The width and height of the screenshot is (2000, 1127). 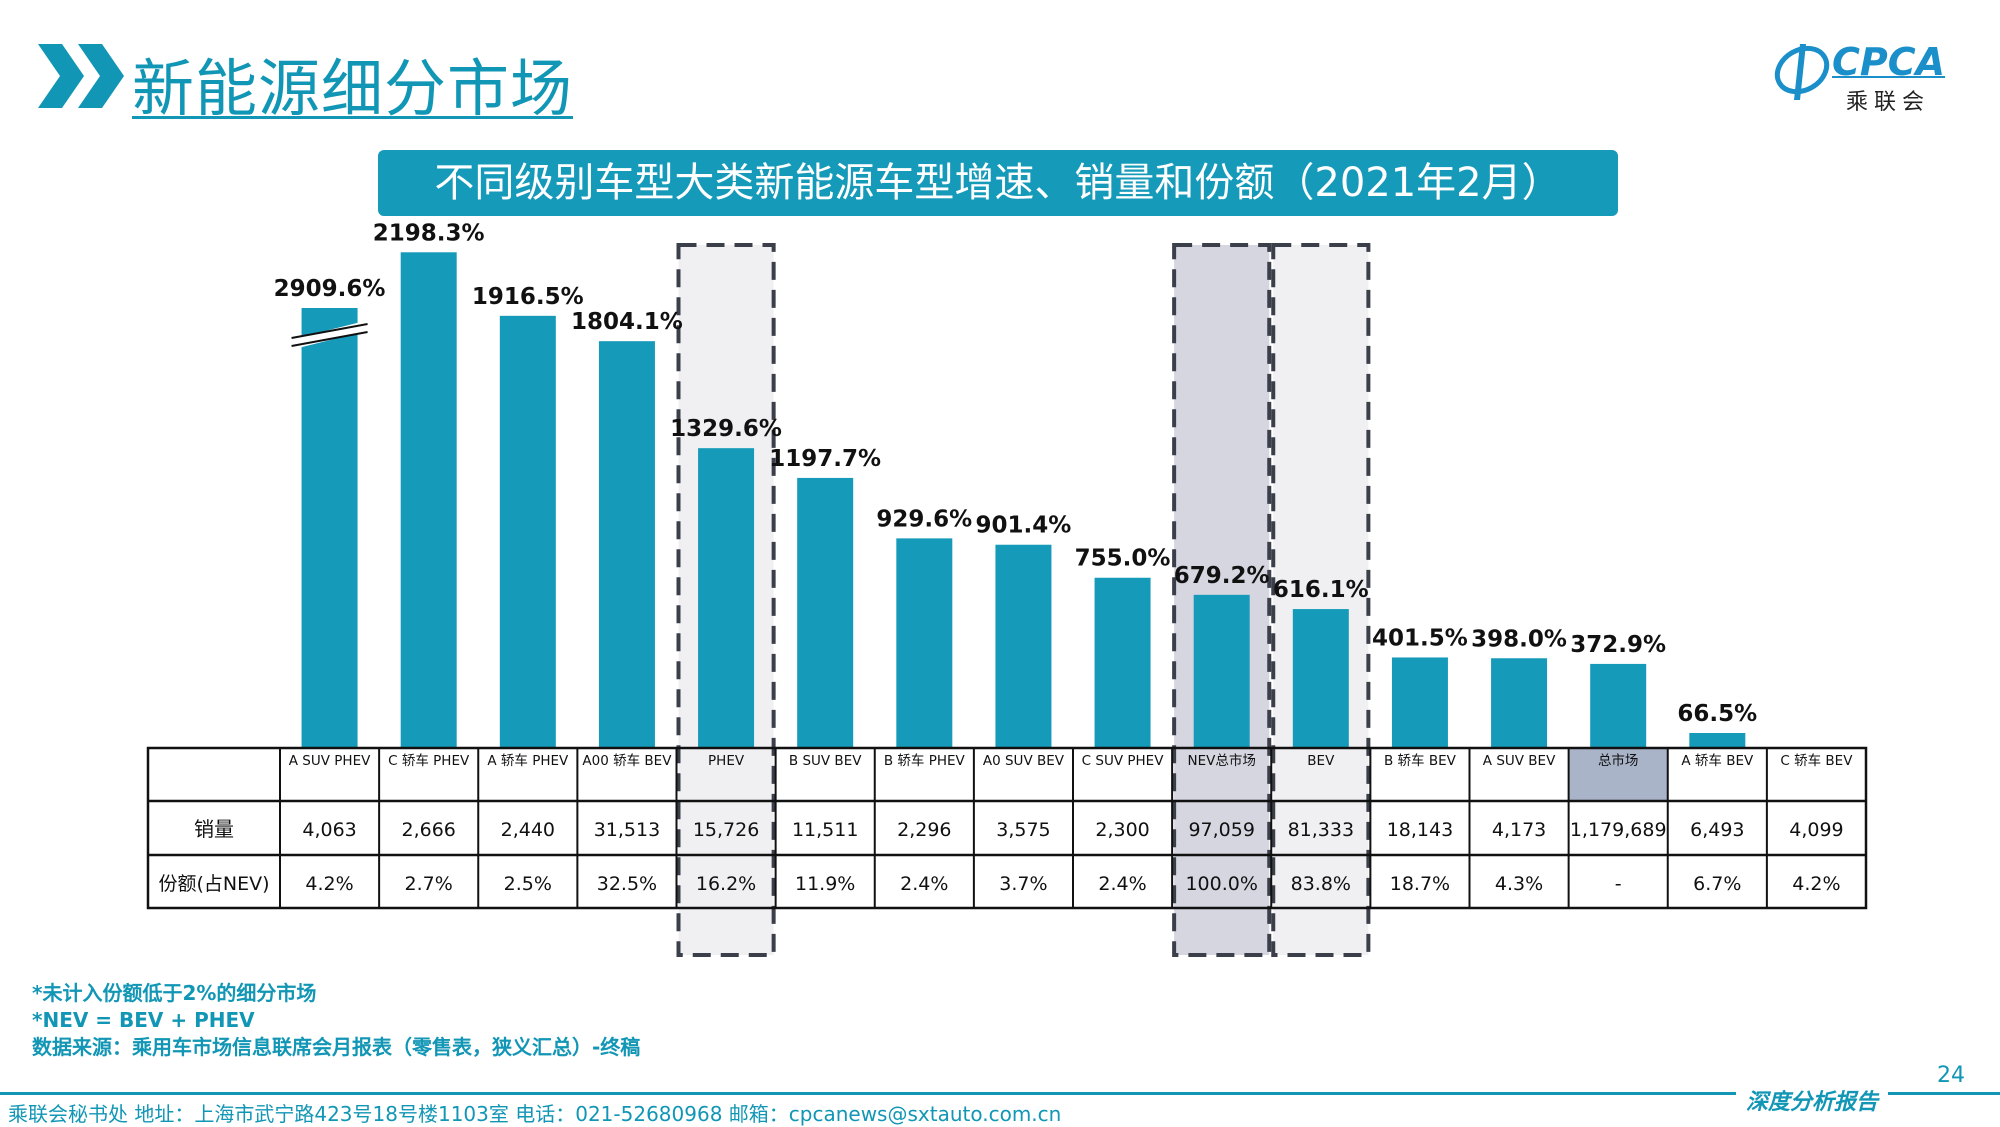 What do you see at coordinates (81, 76) in the screenshot?
I see `chevron-double-right-icon` at bounding box center [81, 76].